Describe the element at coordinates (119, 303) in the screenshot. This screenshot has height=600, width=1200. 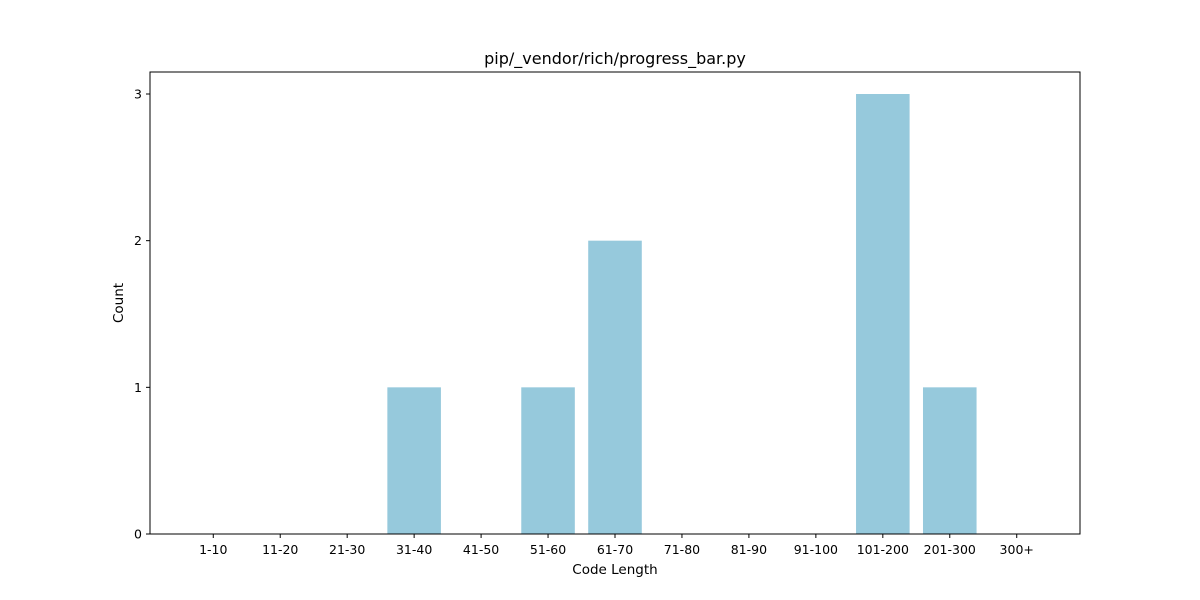
I see `y-axis-label: Count` at that location.